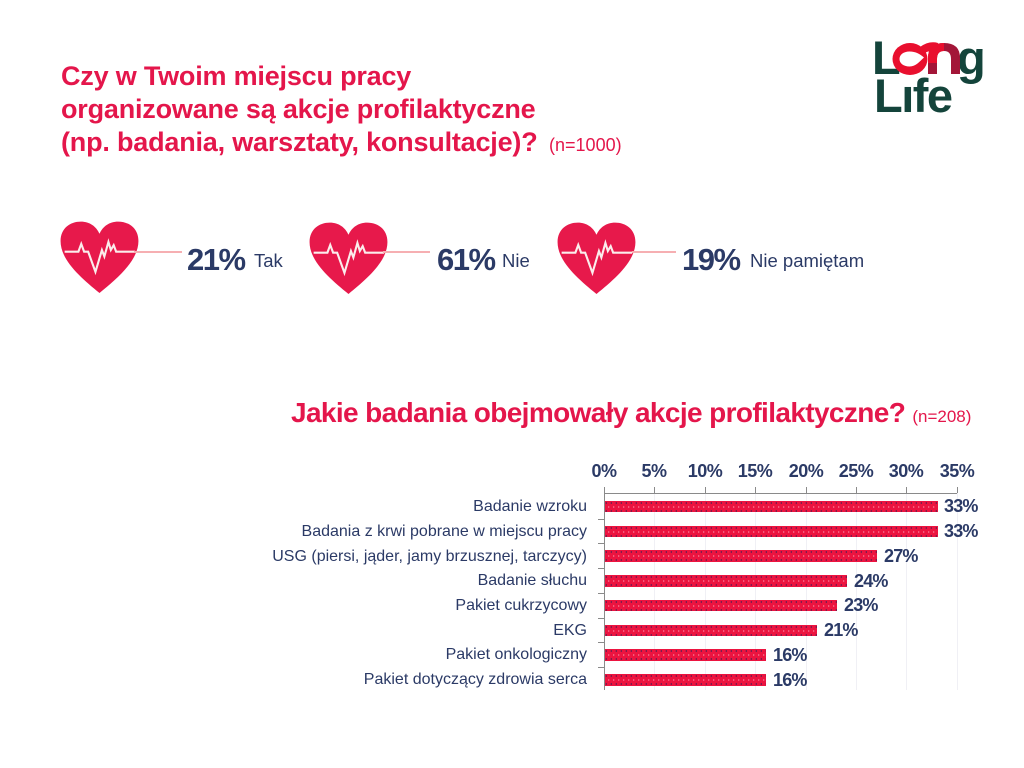 The width and height of the screenshot is (1024, 768). What do you see at coordinates (971, 60) in the screenshot?
I see `svg-text: g` at bounding box center [971, 60].